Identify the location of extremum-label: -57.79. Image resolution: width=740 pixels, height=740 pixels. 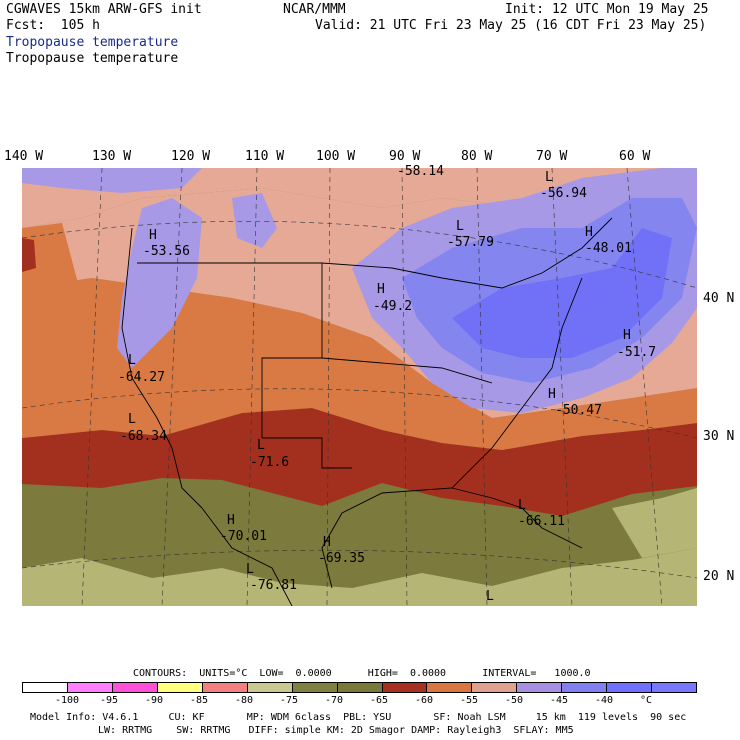
(470, 242).